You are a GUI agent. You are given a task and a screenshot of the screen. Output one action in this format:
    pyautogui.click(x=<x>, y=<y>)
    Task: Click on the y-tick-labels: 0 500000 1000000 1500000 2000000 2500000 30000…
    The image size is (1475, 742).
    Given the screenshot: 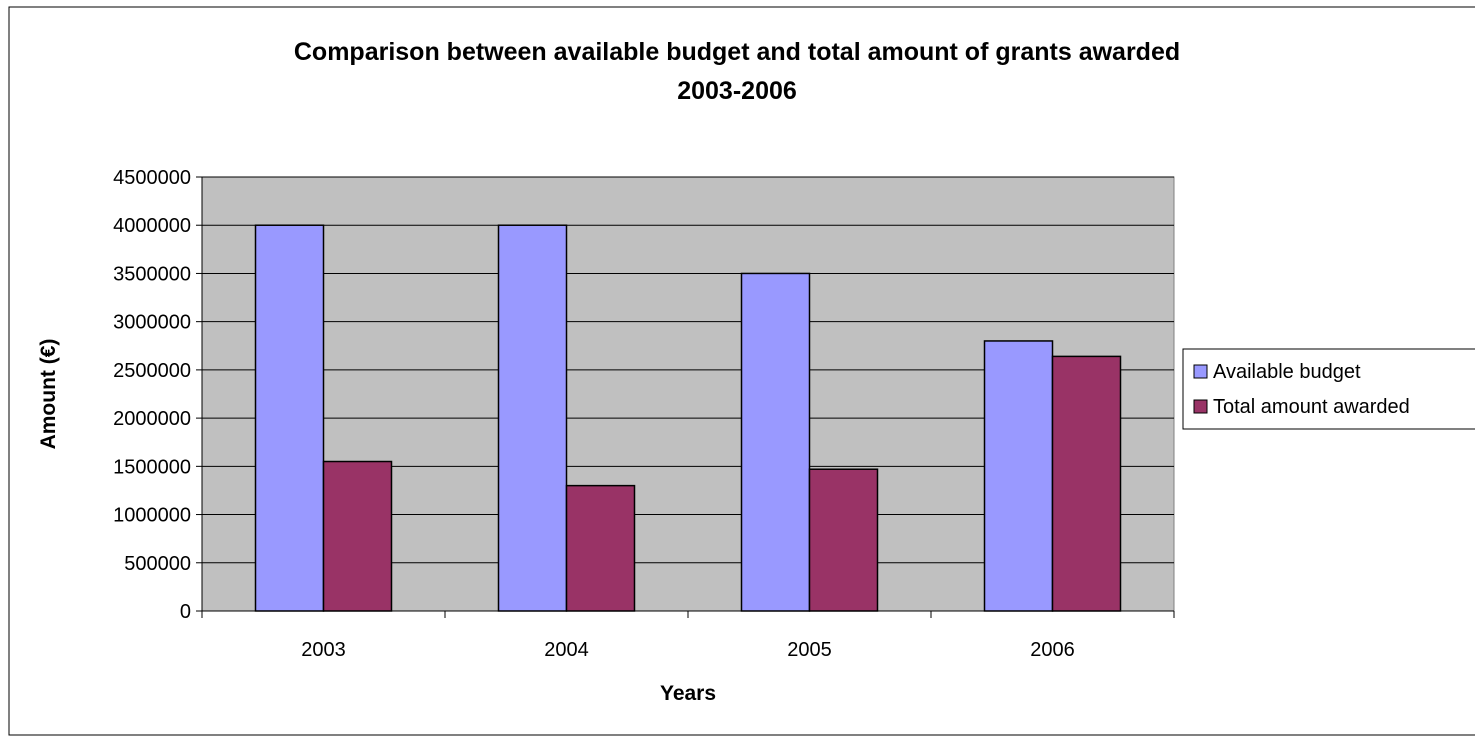 What is the action you would take?
    pyautogui.click(x=152, y=395)
    